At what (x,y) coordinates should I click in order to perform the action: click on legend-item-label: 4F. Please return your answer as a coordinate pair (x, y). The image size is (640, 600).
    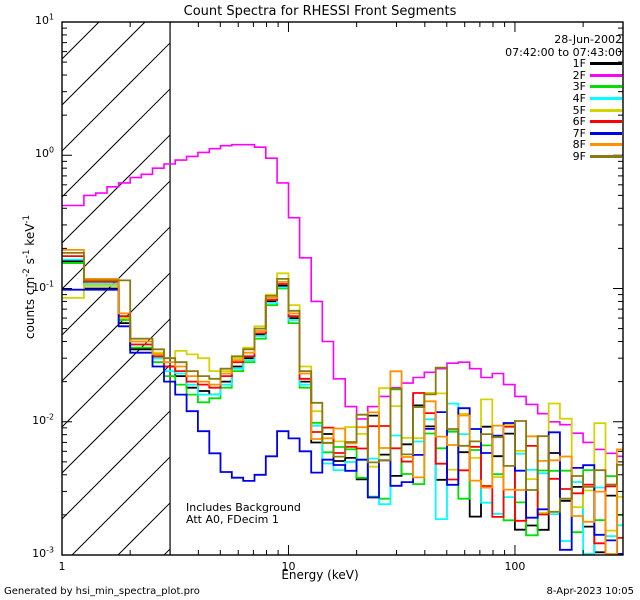
    Looking at the image, I should click on (579, 99).